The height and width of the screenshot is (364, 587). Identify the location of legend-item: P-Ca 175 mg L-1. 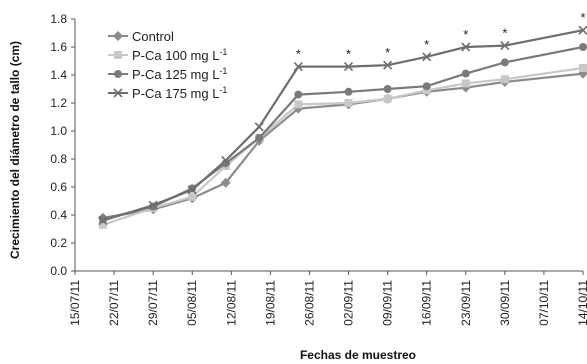
(167, 93).